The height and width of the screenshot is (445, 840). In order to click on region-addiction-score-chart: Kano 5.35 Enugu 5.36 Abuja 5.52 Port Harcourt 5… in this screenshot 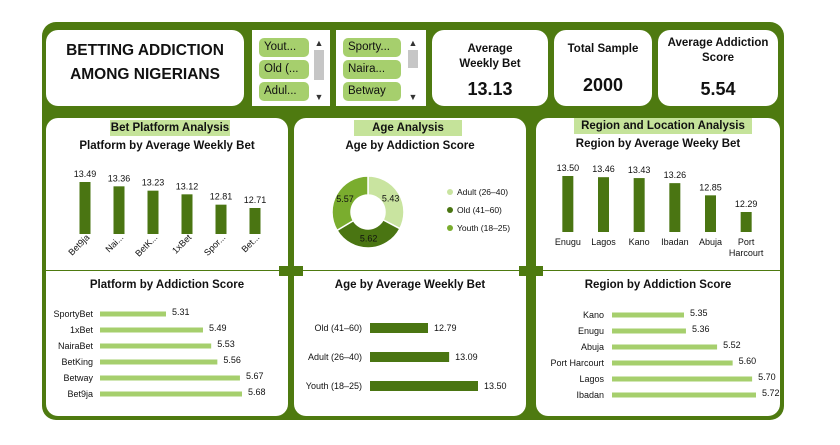, I will do `click(664, 354)`.